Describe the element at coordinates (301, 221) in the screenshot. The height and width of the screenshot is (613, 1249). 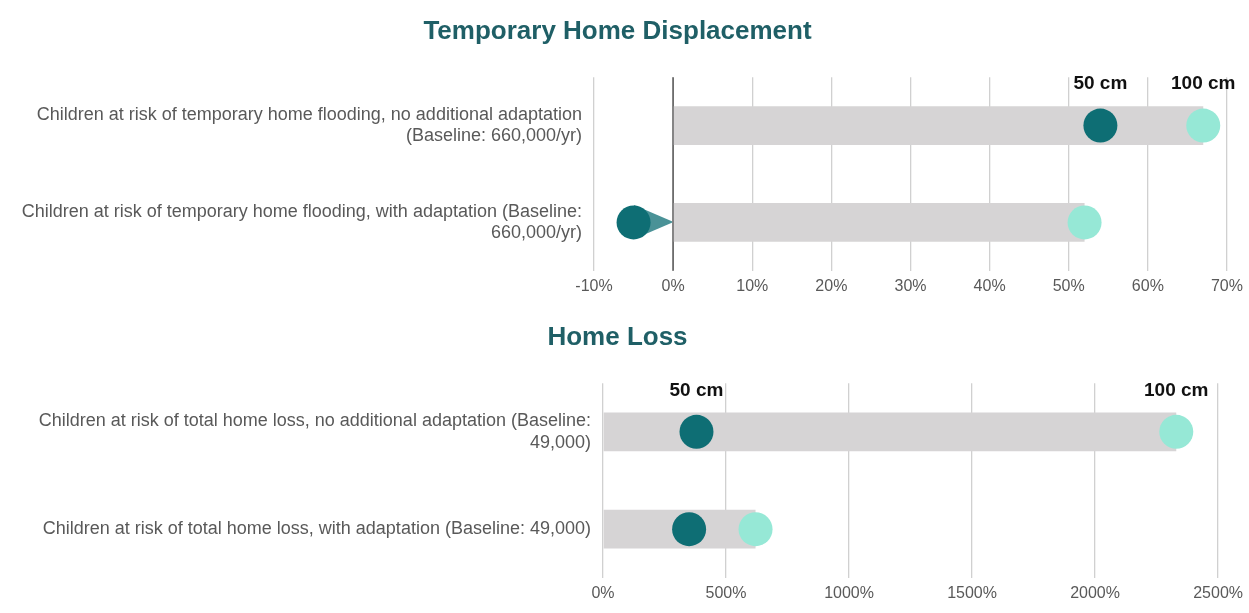
I see `y-tick-label: Children at risk of temporary home flooding, with adaptation (Baseline: 660,000/yr)` at that location.